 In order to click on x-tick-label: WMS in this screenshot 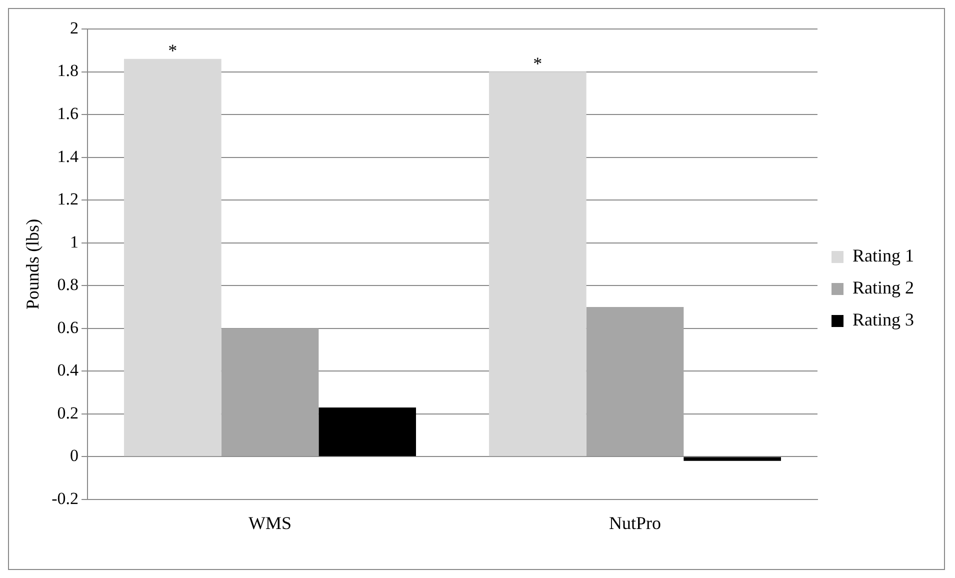, I will do `click(270, 522)`.